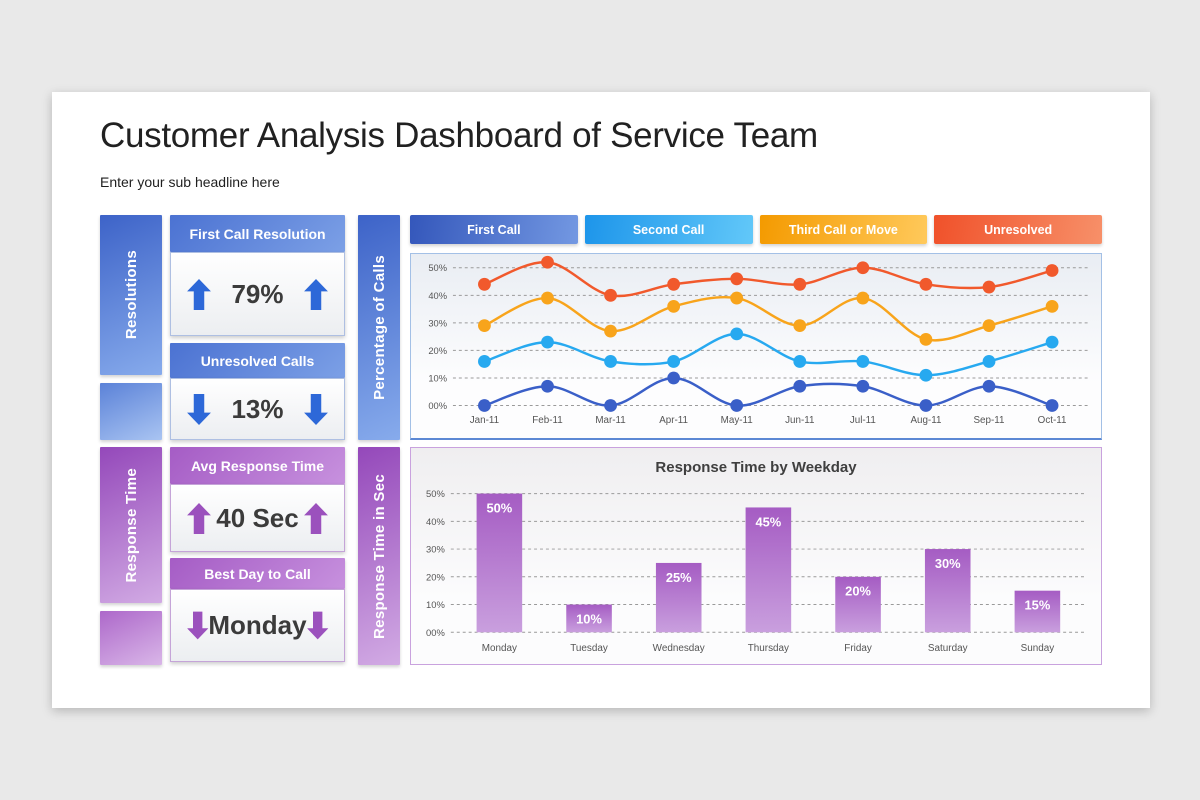 The image size is (1200, 800). What do you see at coordinates (131, 411) in the screenshot?
I see `decorative-square-blue` at bounding box center [131, 411].